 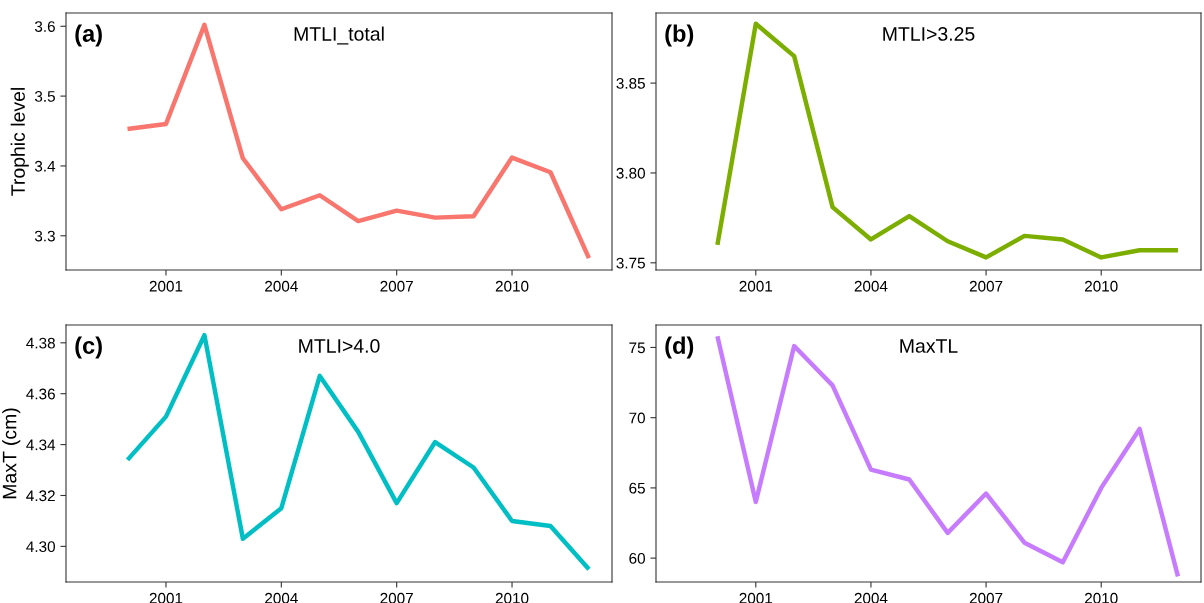 What do you see at coordinates (637, 558) in the screenshot?
I see `y-tick-label: 60` at bounding box center [637, 558].